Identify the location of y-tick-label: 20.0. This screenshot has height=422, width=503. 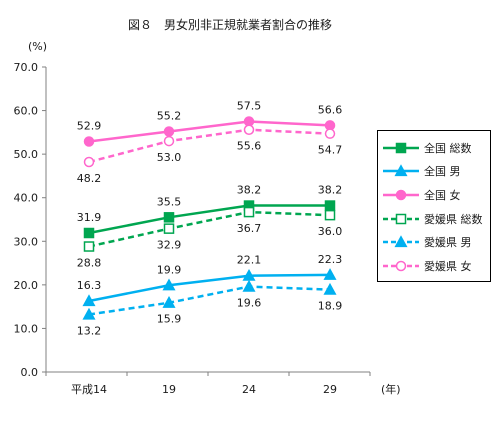
(26, 285).